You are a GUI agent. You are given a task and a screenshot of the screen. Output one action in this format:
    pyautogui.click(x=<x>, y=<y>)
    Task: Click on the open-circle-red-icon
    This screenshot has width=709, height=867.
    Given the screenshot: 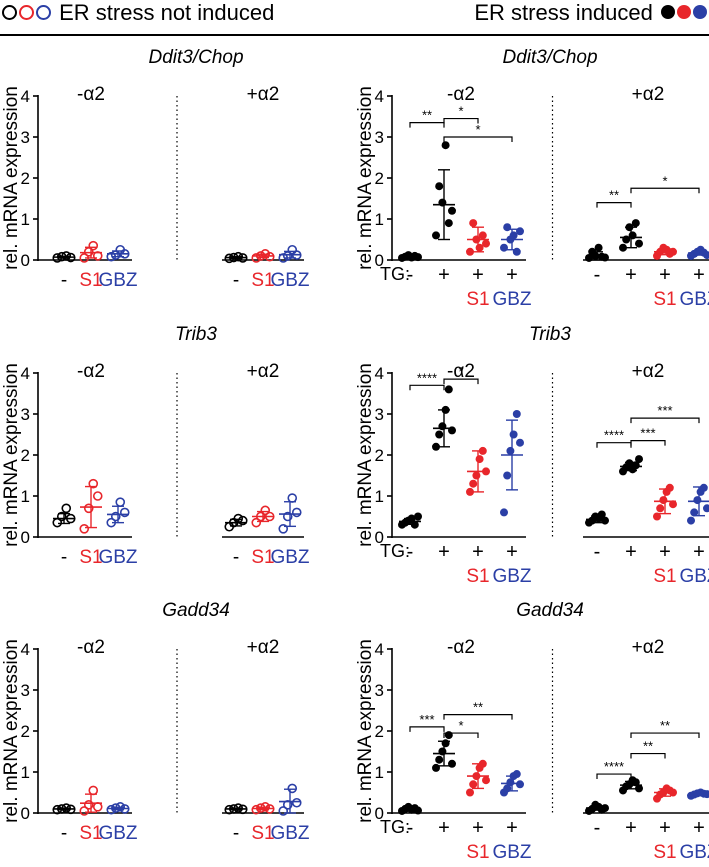 What is the action you would take?
    pyautogui.click(x=26, y=12)
    